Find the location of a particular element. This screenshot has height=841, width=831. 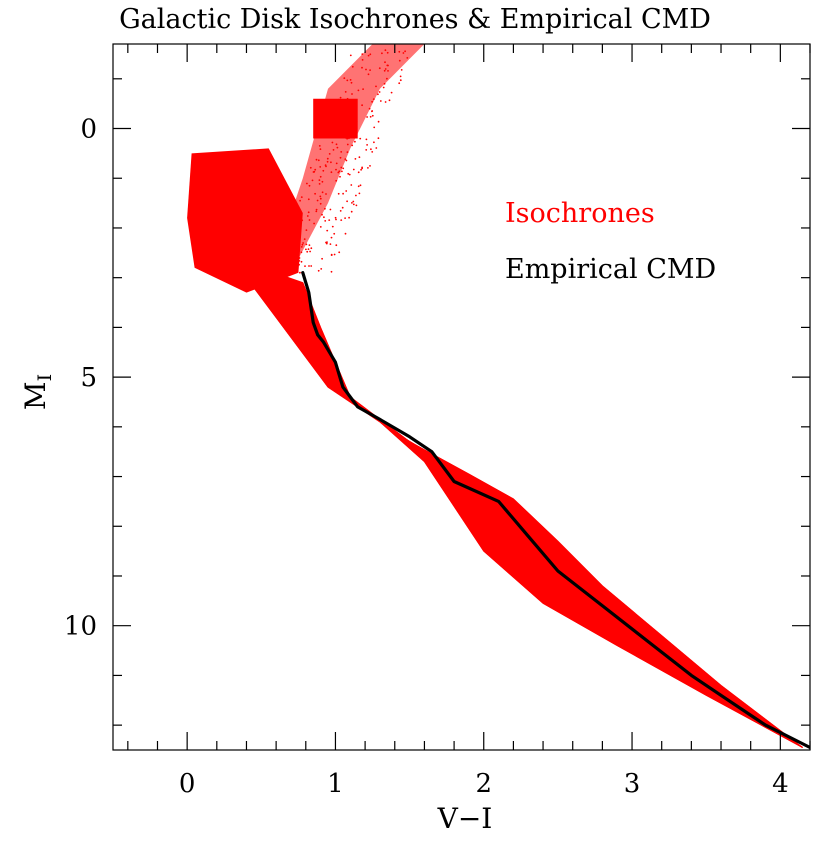

chart-title: Galactic Disk Isochrones & Empirical CMD is located at coordinates (415, 19).